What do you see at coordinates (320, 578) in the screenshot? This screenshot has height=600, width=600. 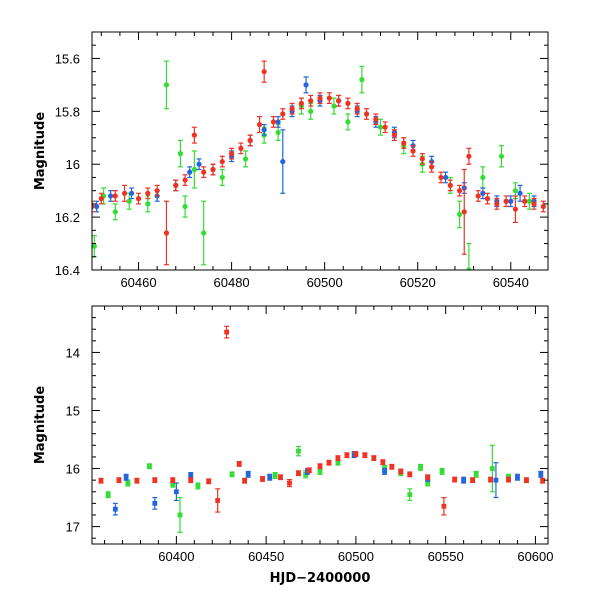 I see `x-axis-title: HJD−2400000` at bounding box center [320, 578].